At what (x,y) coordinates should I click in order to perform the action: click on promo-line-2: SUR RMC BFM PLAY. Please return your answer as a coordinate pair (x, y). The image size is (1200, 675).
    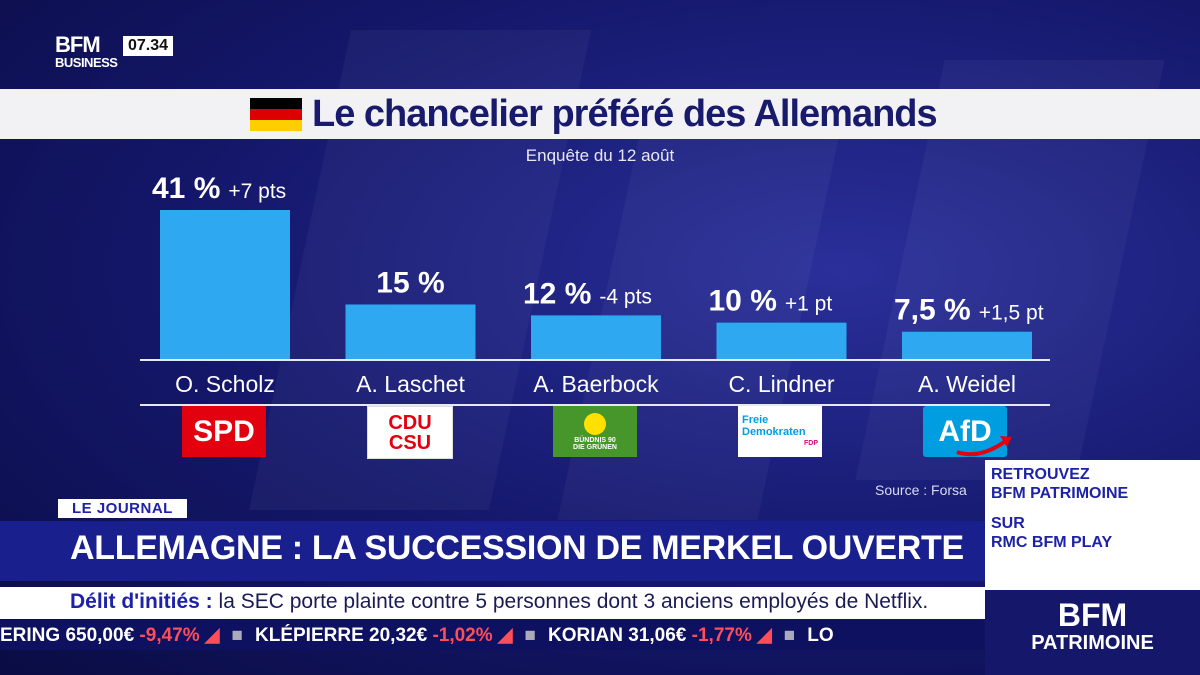
    Looking at the image, I should click on (1051, 533).